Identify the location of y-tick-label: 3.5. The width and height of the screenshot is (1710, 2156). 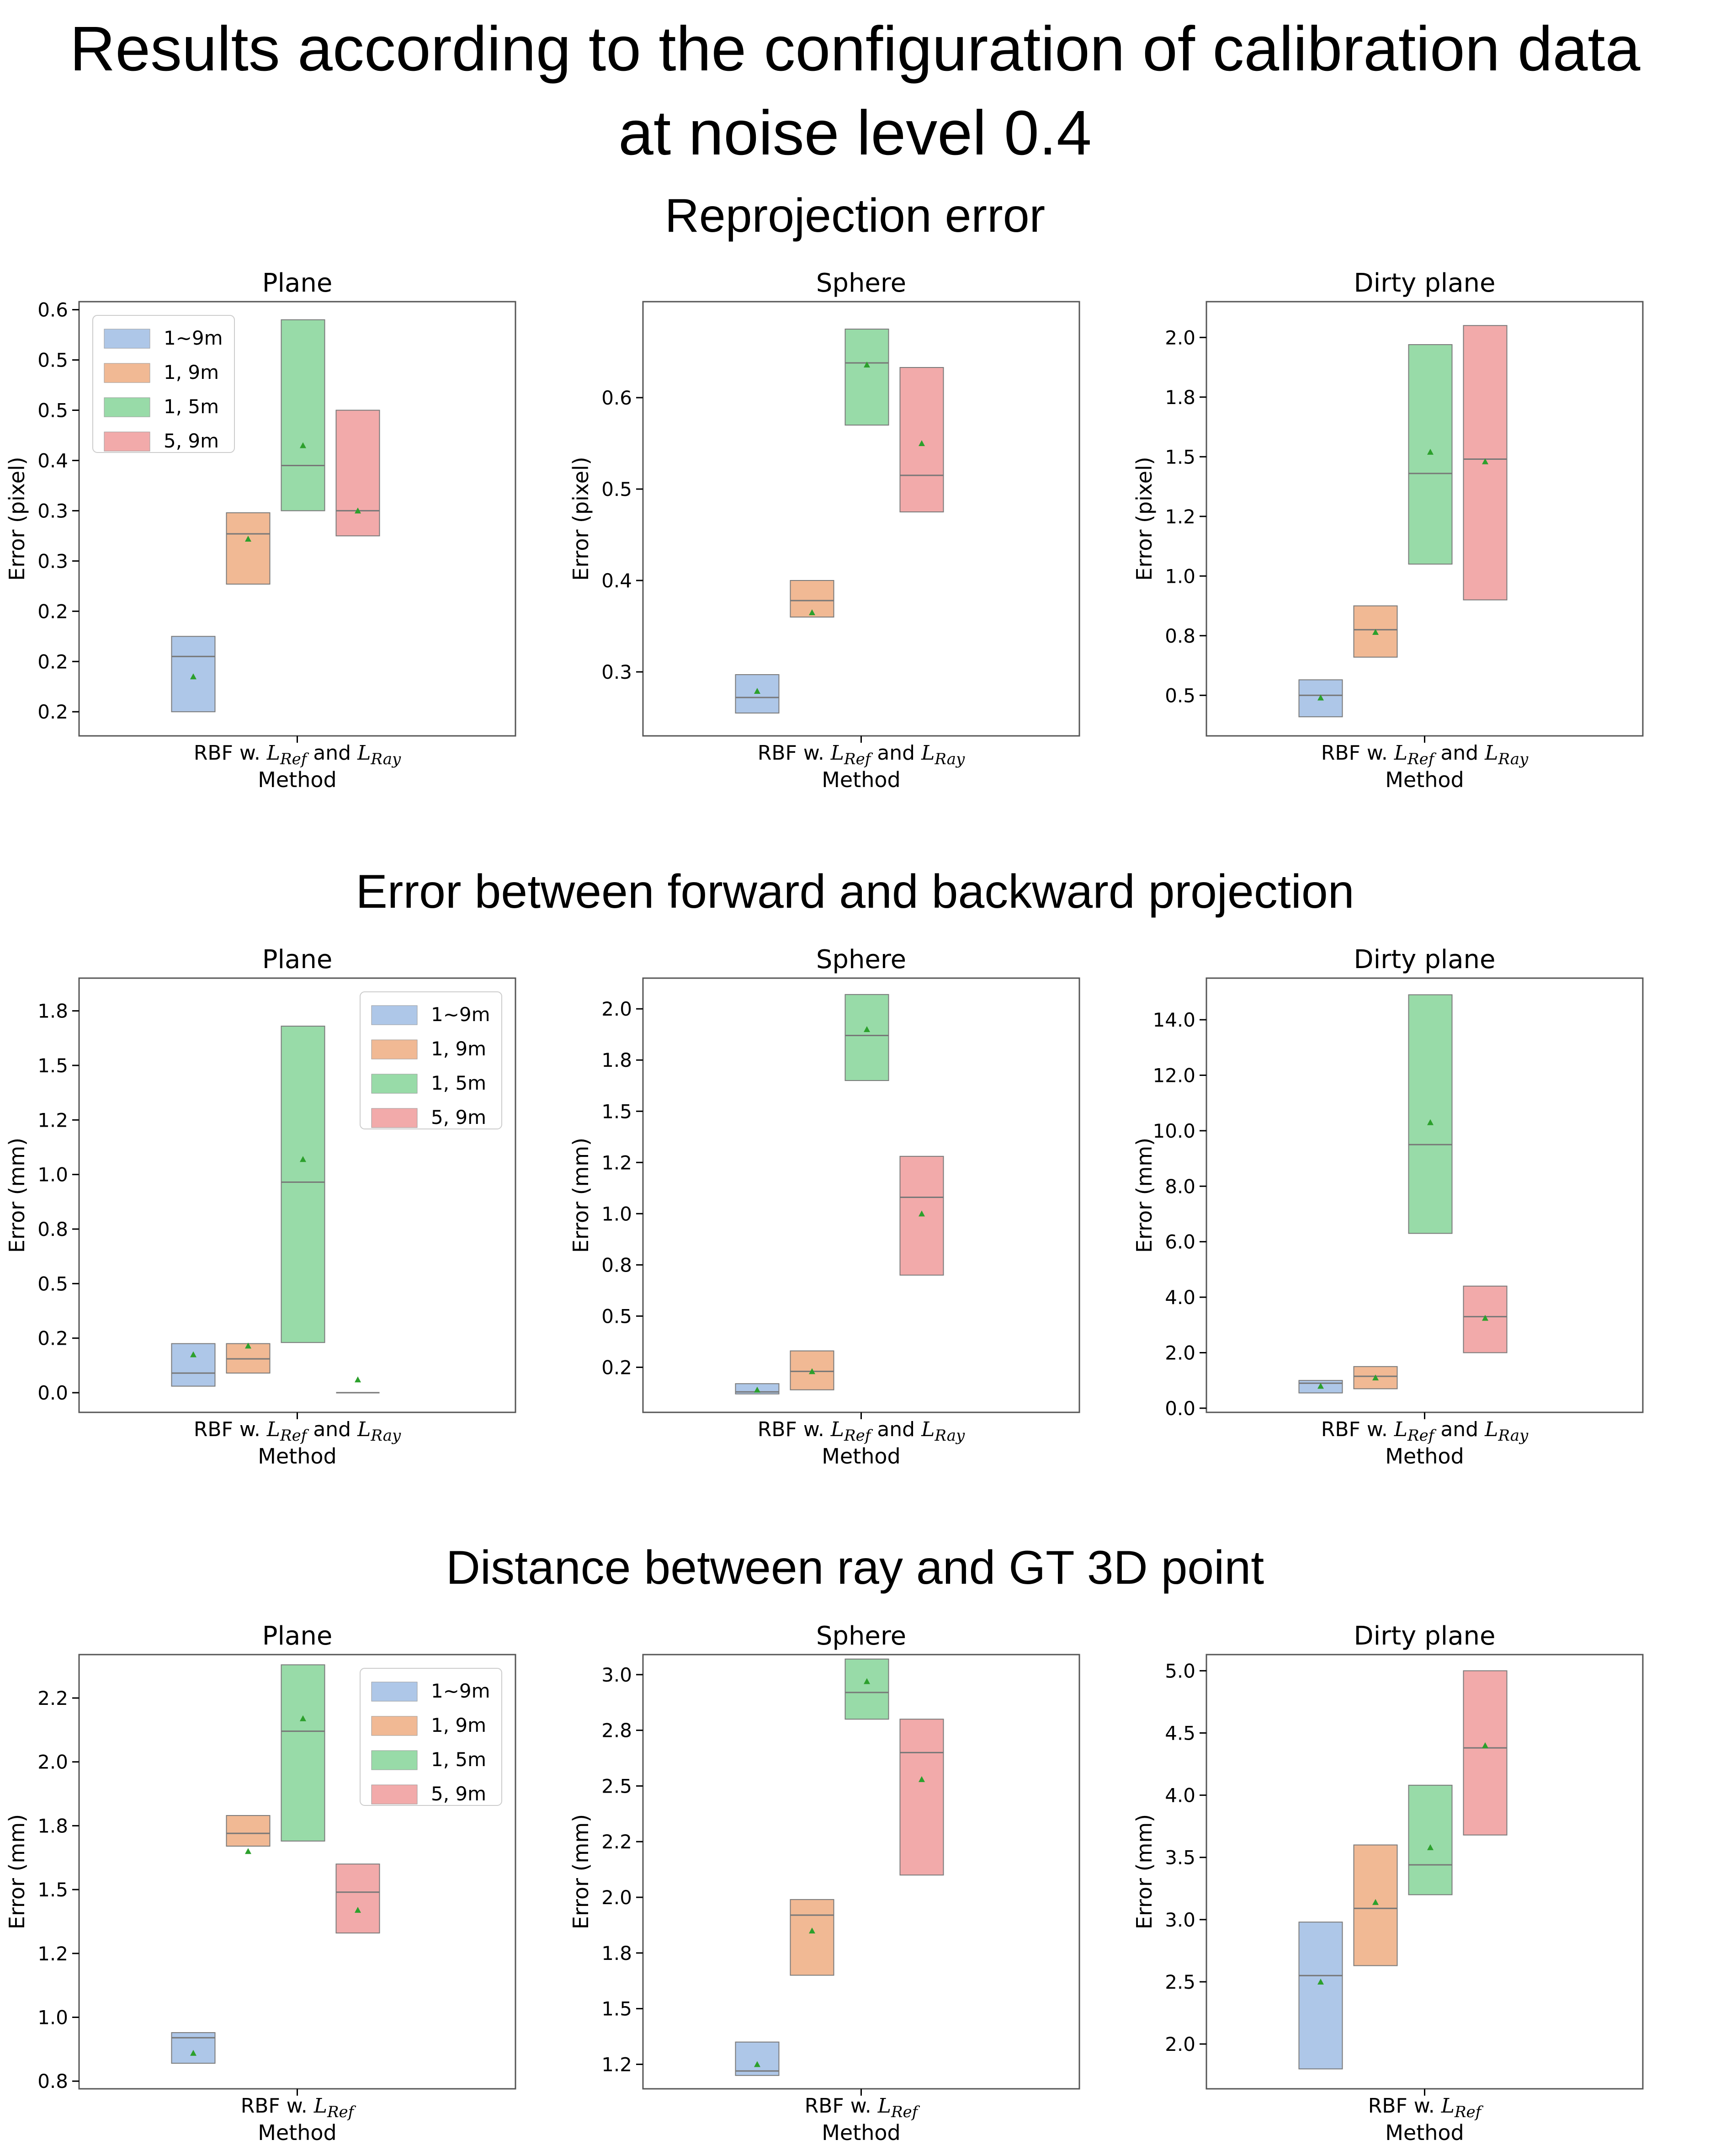
(1180, 1858).